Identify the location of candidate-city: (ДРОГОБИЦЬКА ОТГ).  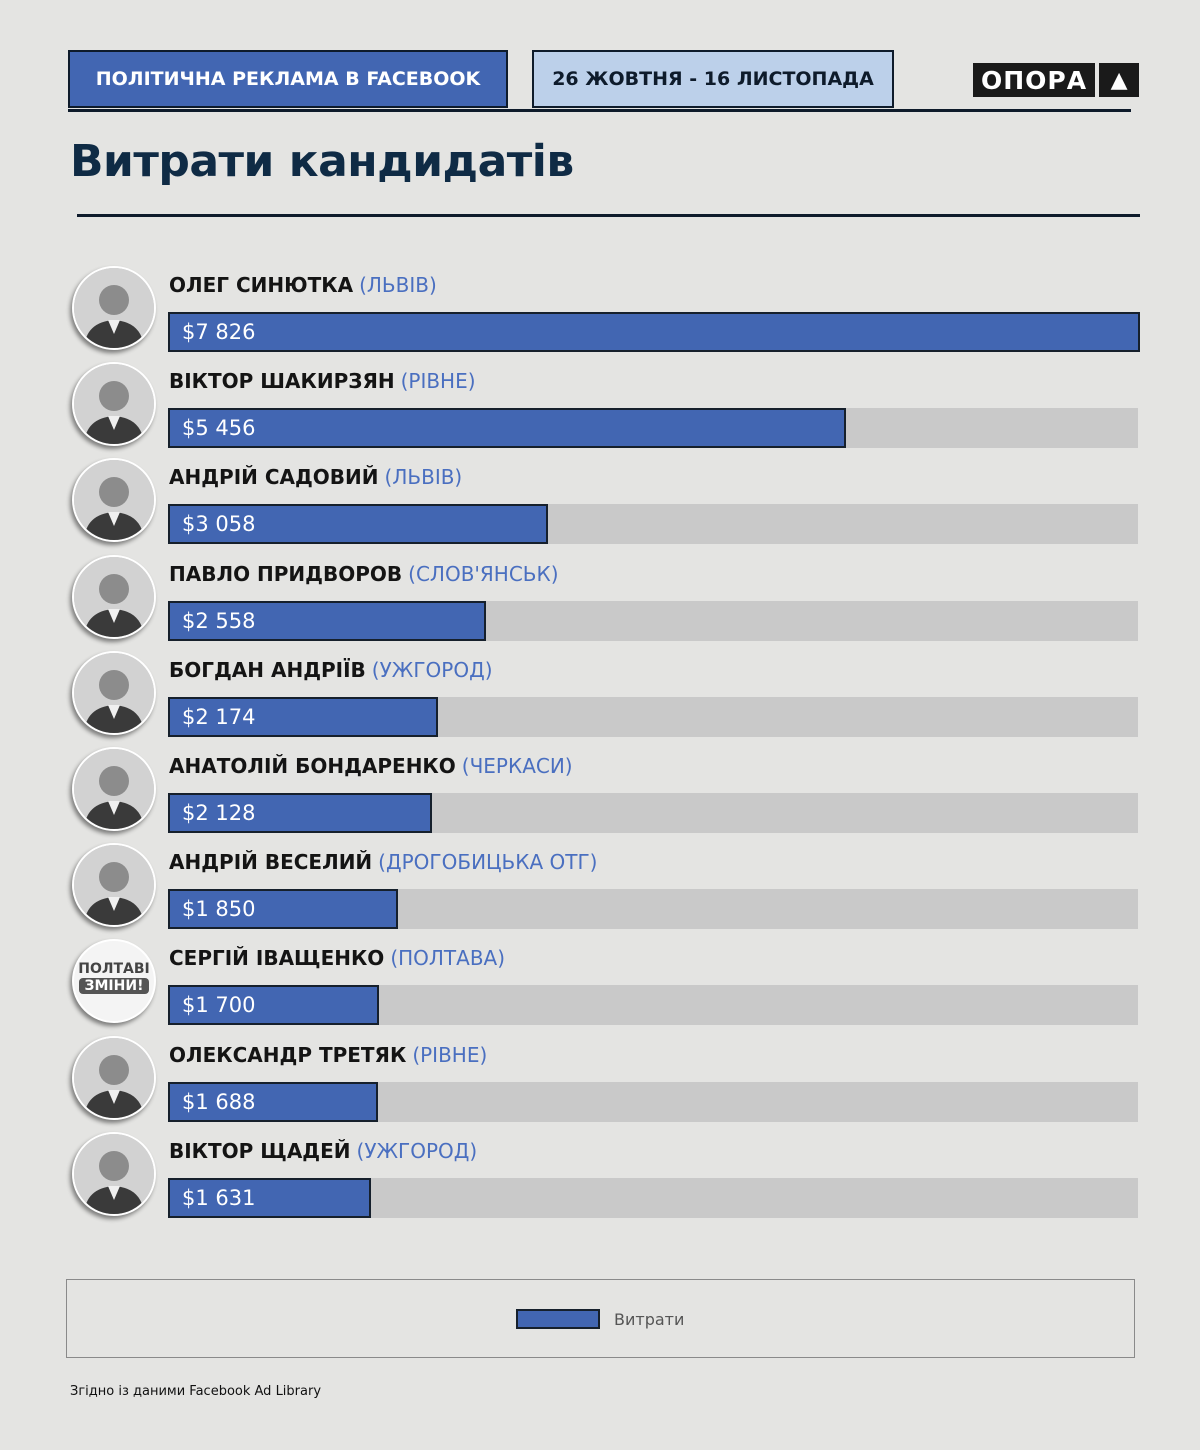
(488, 862).